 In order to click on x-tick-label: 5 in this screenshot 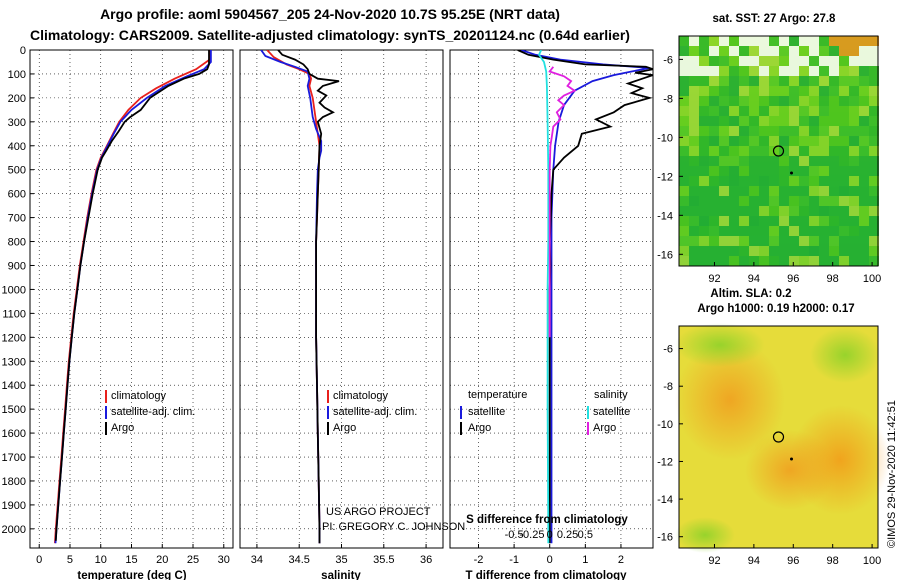, I will do `click(70, 560)`.